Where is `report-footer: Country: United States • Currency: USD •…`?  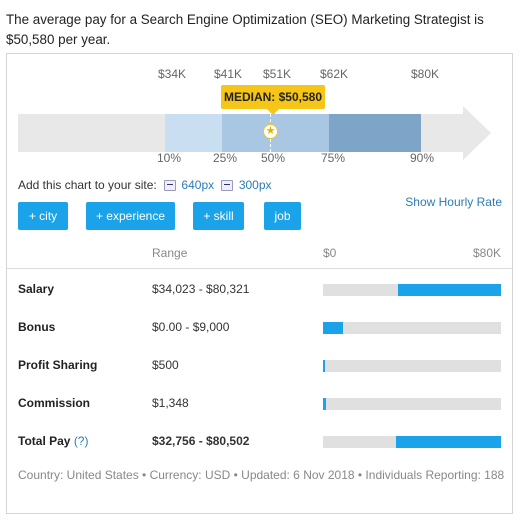
report-footer: Country: United States • Currency: USD •… is located at coordinates (261, 475).